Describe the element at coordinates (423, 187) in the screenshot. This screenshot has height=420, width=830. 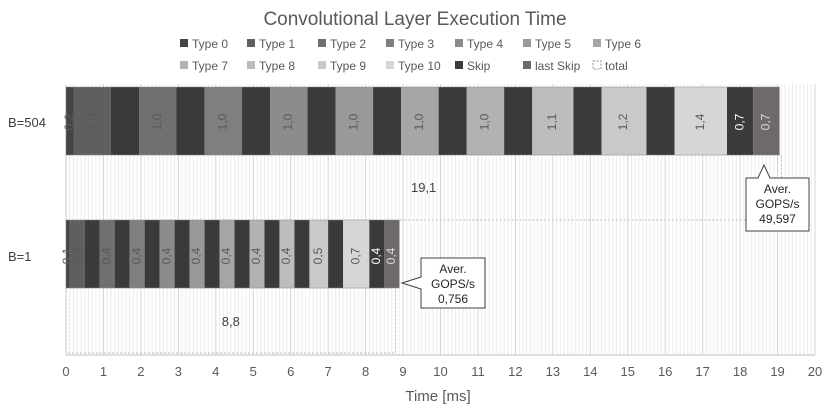
I see `total-label: 19,1` at that location.